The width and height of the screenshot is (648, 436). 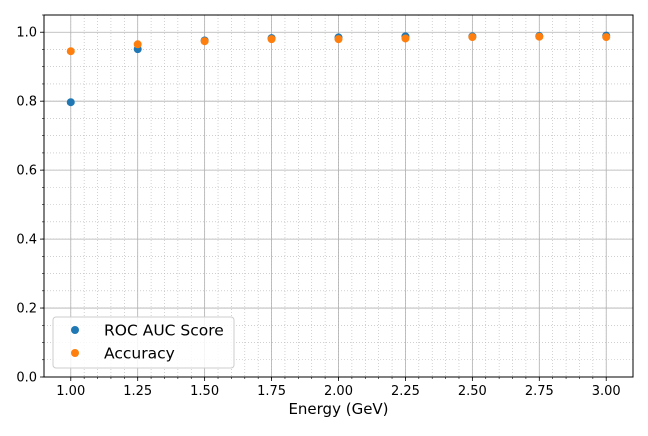 I want to click on y-tick-label: 0.2, so click(x=26, y=309).